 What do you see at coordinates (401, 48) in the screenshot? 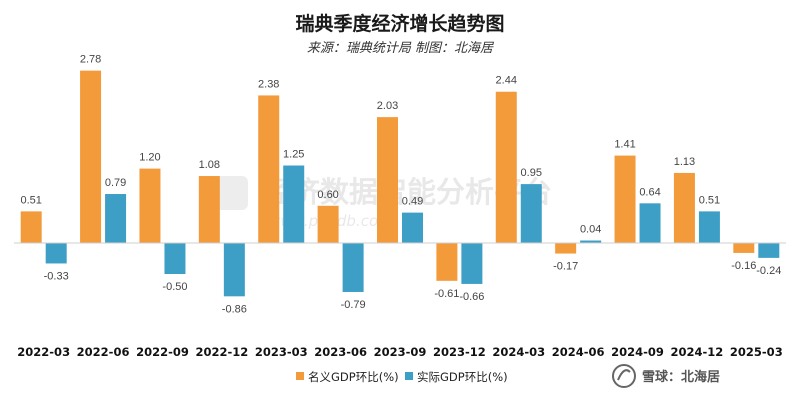
I see `chart-subtitle: 来源：瑞典统计局 制图：北海居` at bounding box center [401, 48].